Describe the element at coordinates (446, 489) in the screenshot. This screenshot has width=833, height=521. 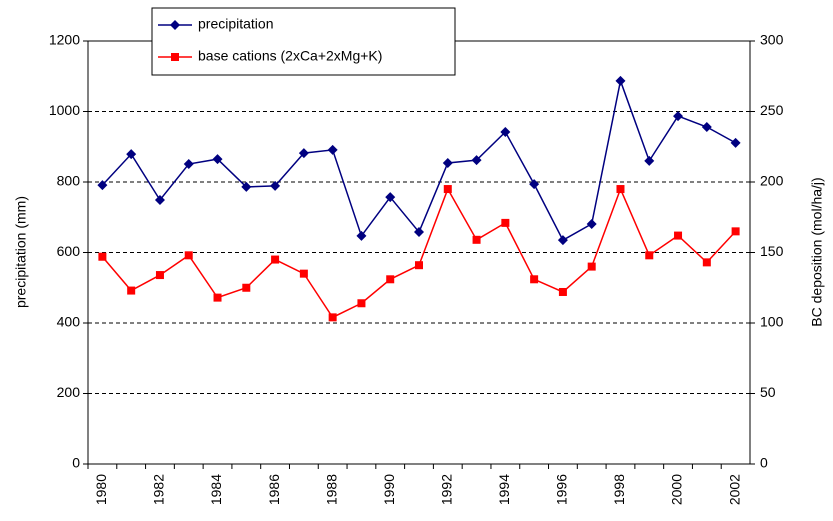
I see `x-tick-label: 1992` at that location.